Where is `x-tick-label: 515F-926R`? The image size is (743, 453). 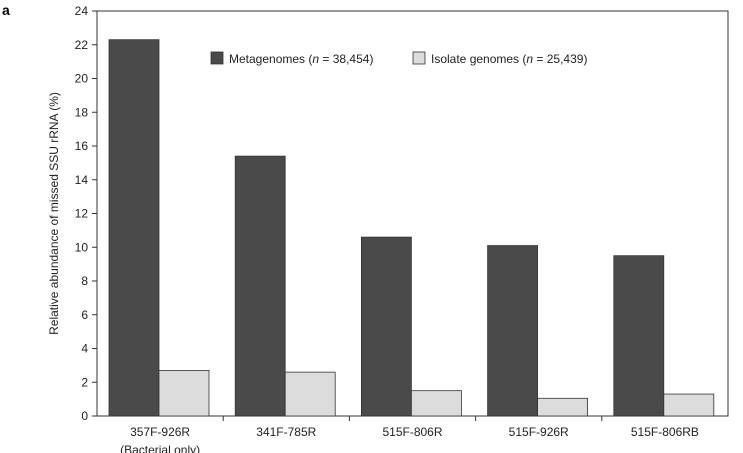
x-tick-label: 515F-926R is located at coordinates (539, 432).